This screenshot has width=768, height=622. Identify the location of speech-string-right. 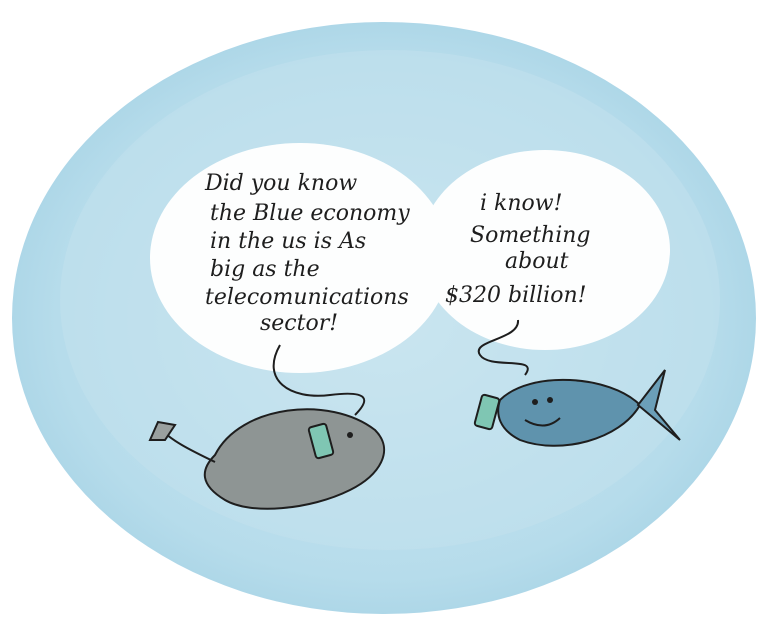
(503, 347).